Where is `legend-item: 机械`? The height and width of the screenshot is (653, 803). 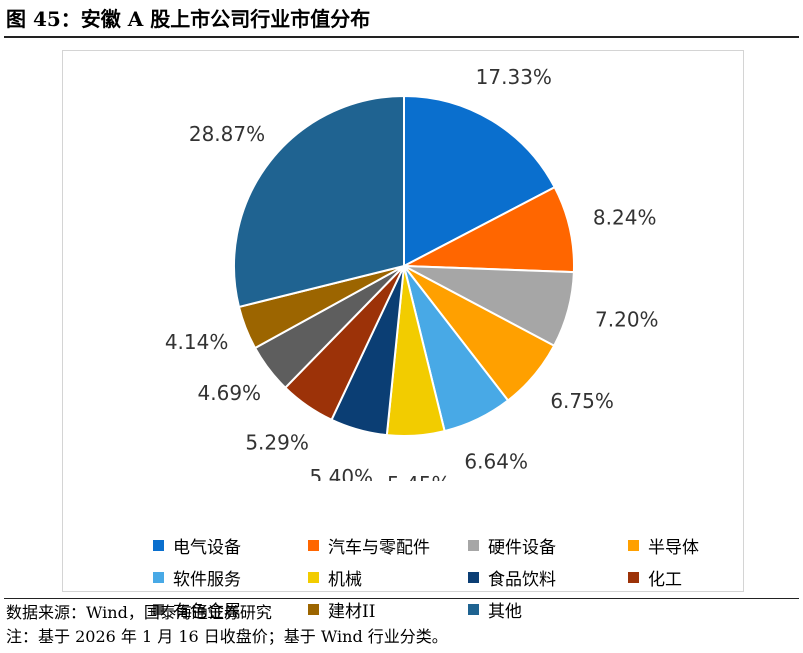 legend-item: 机械 is located at coordinates (388, 577).